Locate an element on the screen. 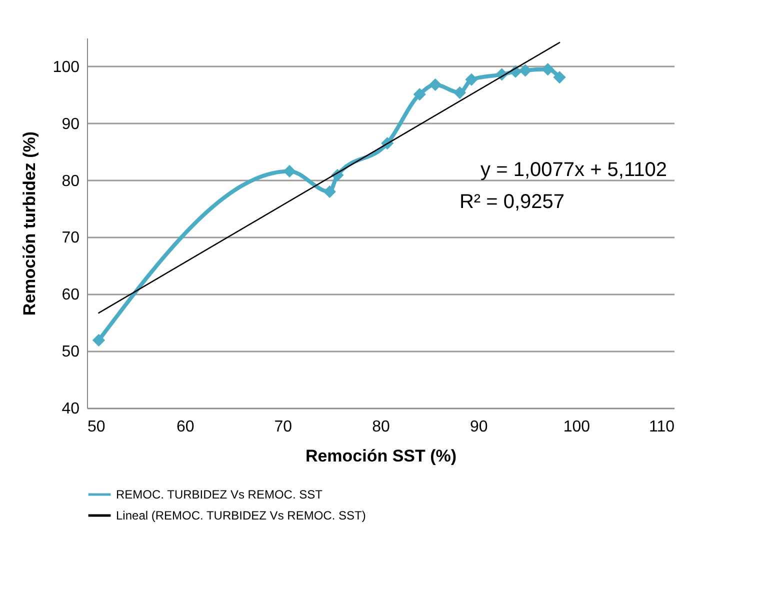 The image size is (778, 592). x-tick-label: 80 is located at coordinates (381, 427).